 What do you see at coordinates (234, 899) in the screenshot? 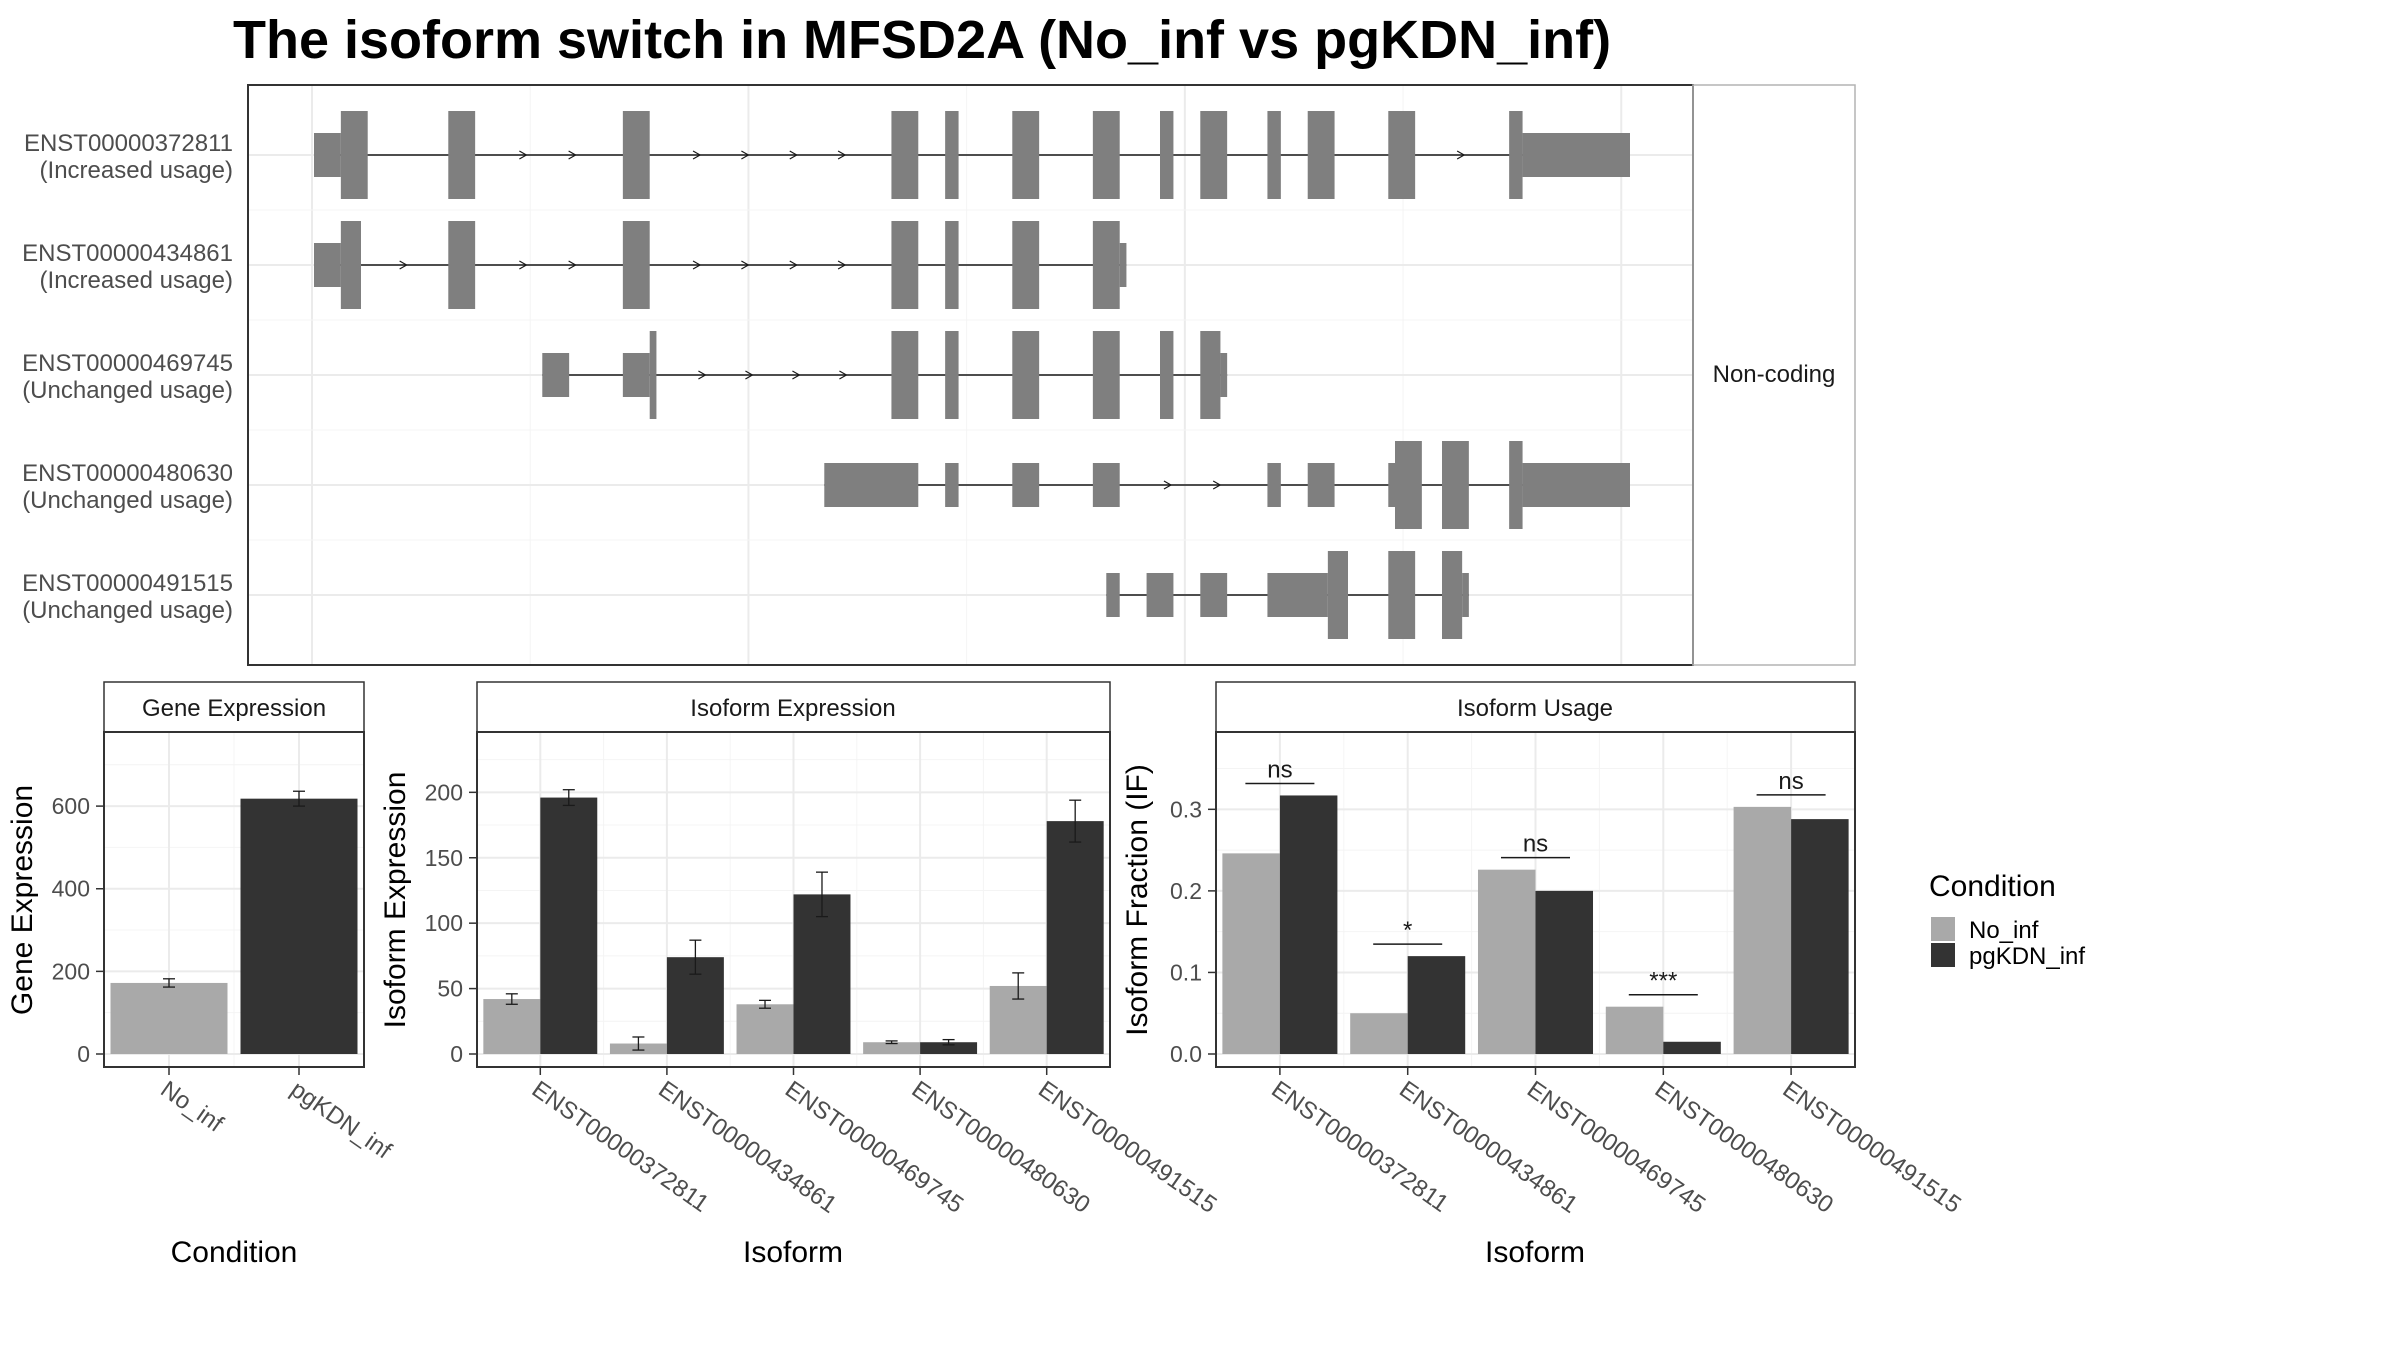
I see `gene-expression-panel-border` at bounding box center [234, 899].